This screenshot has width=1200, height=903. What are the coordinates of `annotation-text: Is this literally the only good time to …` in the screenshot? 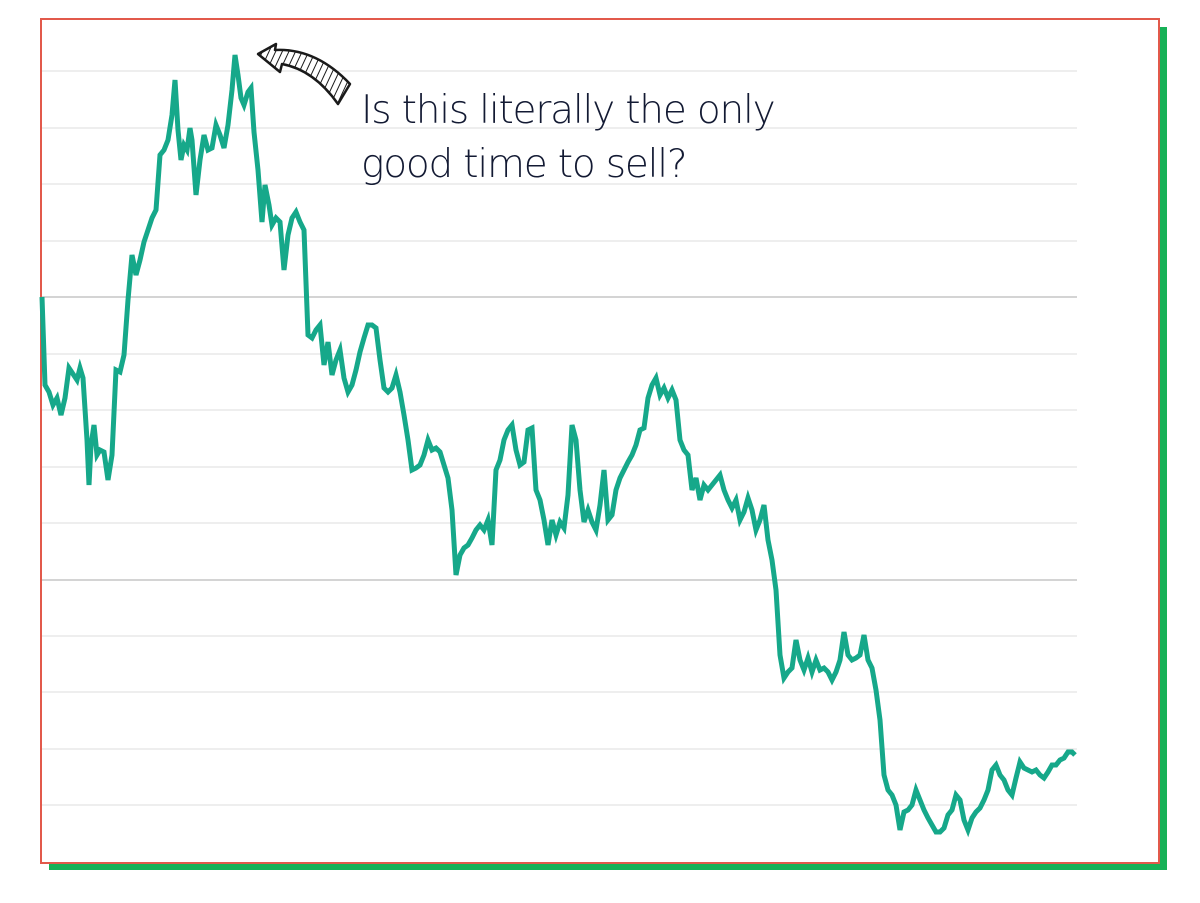 It's located at (621, 138).